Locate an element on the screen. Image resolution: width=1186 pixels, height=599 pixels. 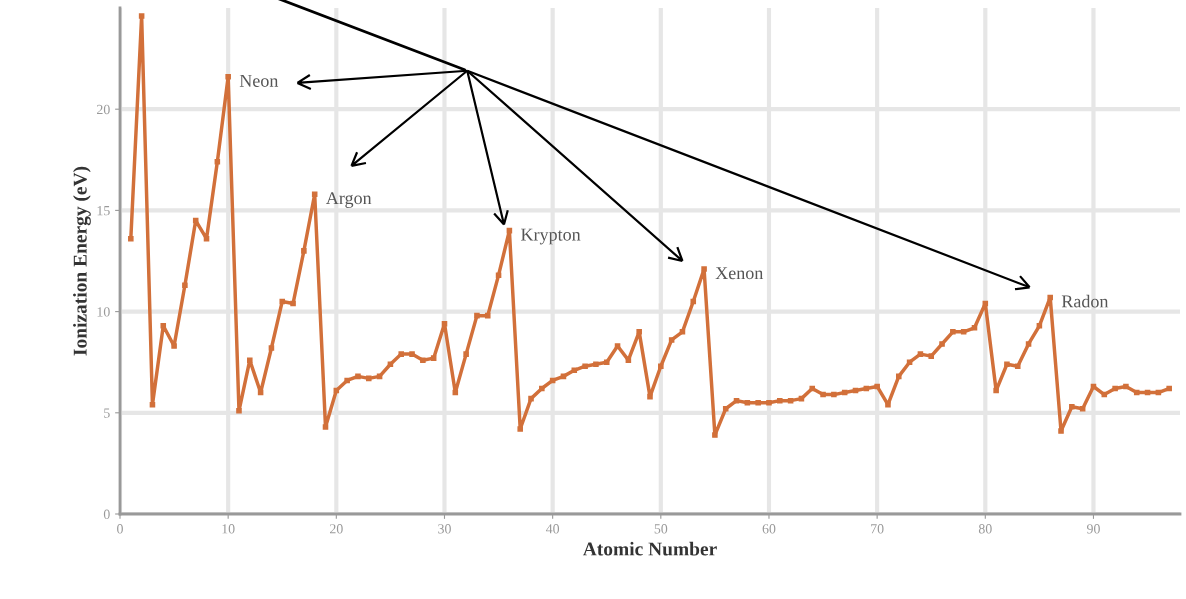
x-tick-label: 60 is located at coordinates (769, 529).